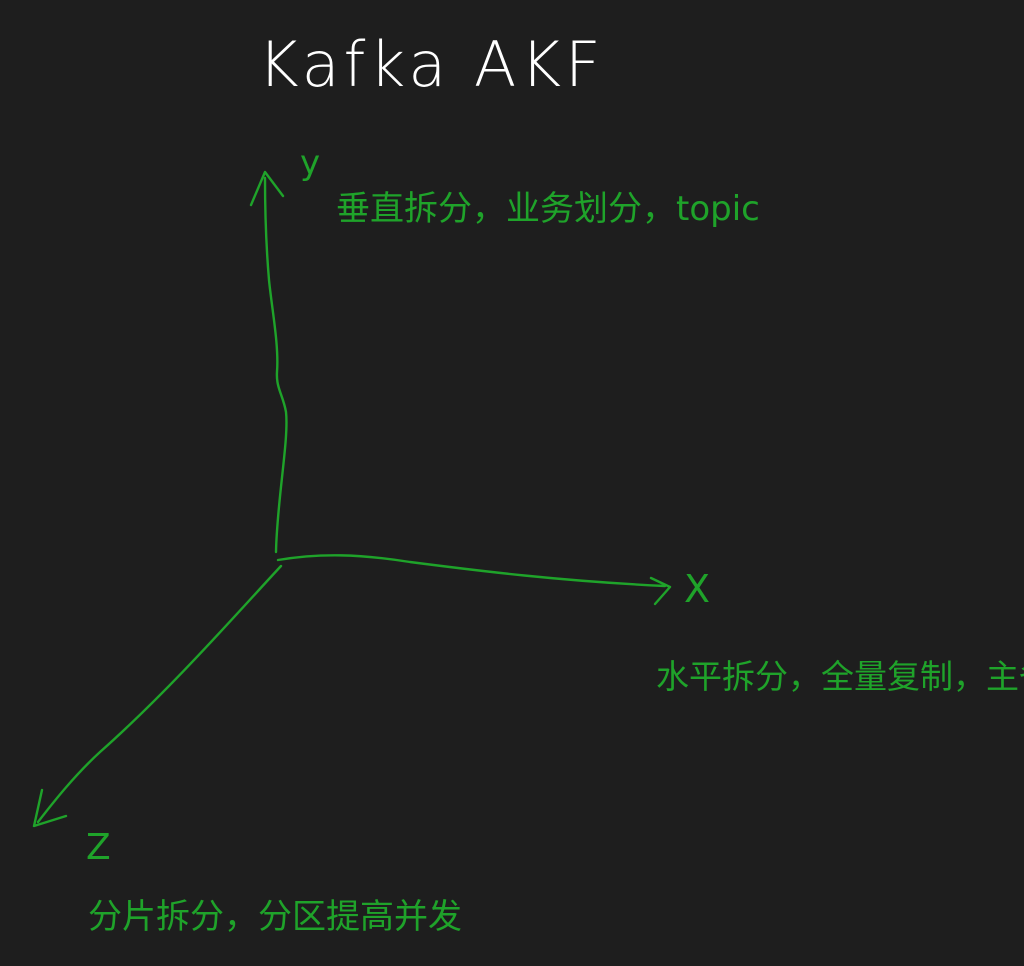  What do you see at coordinates (275, 365) in the screenshot?
I see `y-axis-line` at bounding box center [275, 365].